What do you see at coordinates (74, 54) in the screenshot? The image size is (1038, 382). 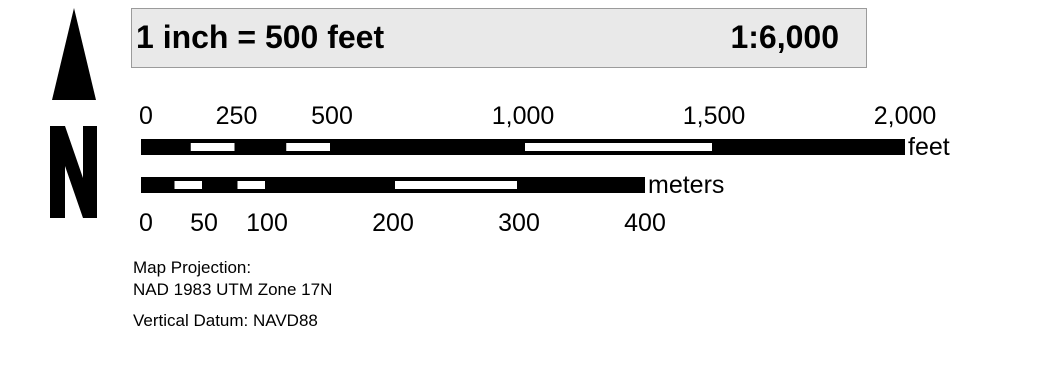 I see `north-arrow-head-icon` at bounding box center [74, 54].